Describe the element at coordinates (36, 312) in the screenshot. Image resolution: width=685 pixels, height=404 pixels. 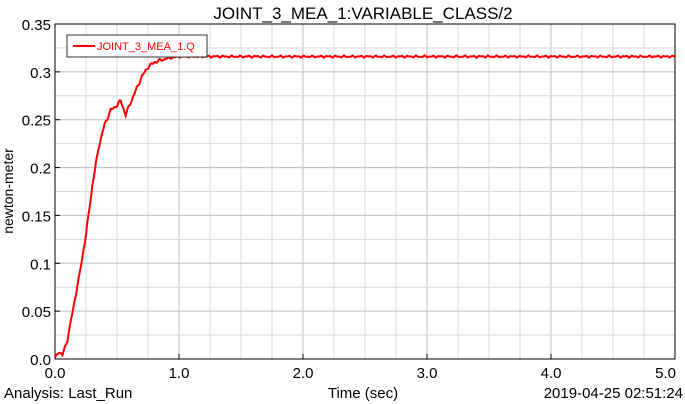
I see `y-tick-label: 0.05` at that location.